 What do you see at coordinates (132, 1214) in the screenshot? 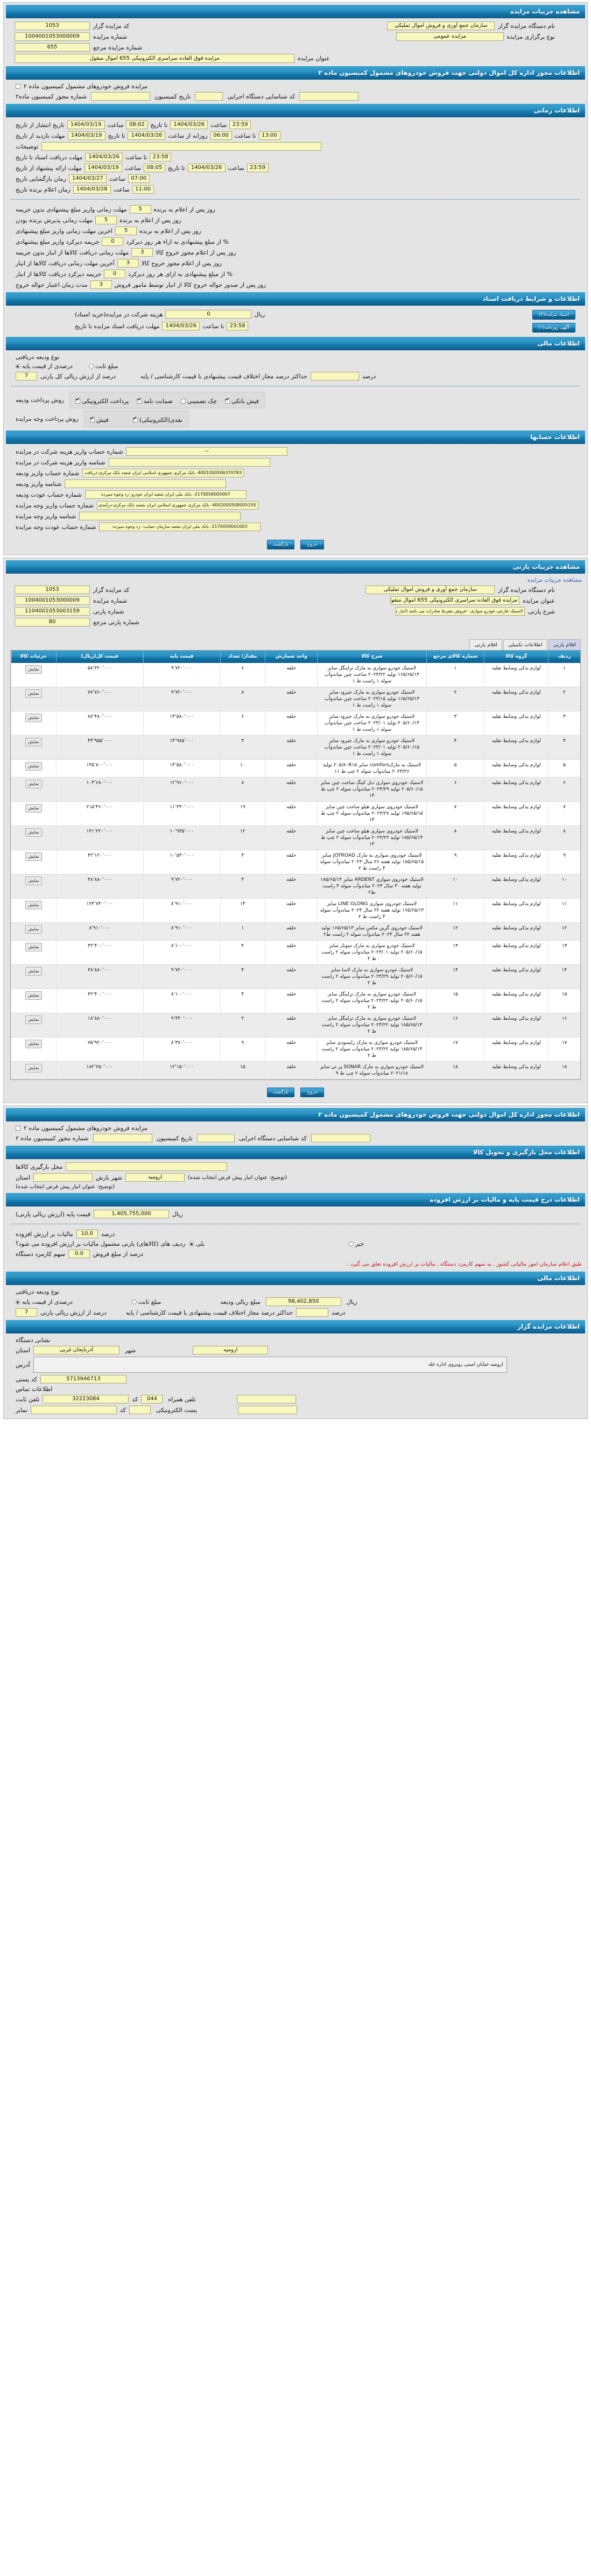
I see `base-price-value: 1,405,755,000` at bounding box center [132, 1214].